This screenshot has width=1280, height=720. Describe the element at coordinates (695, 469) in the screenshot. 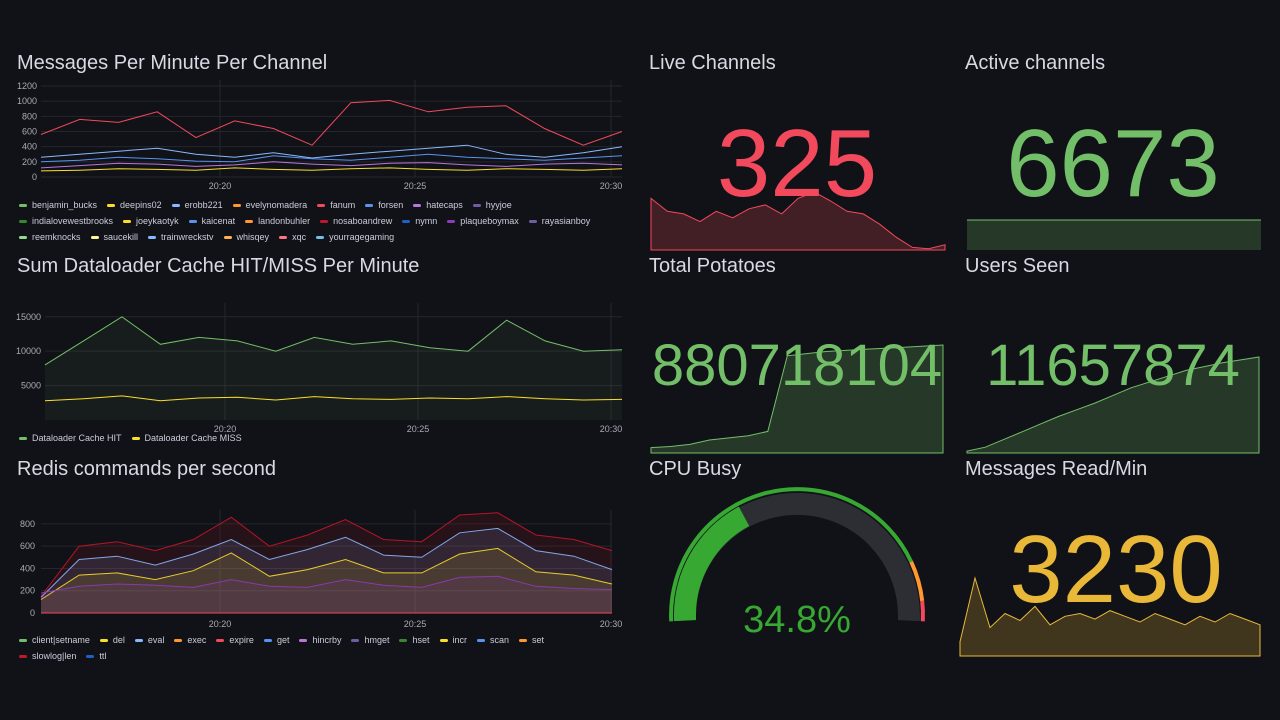

I see `panel-title: CPU Busy` at that location.